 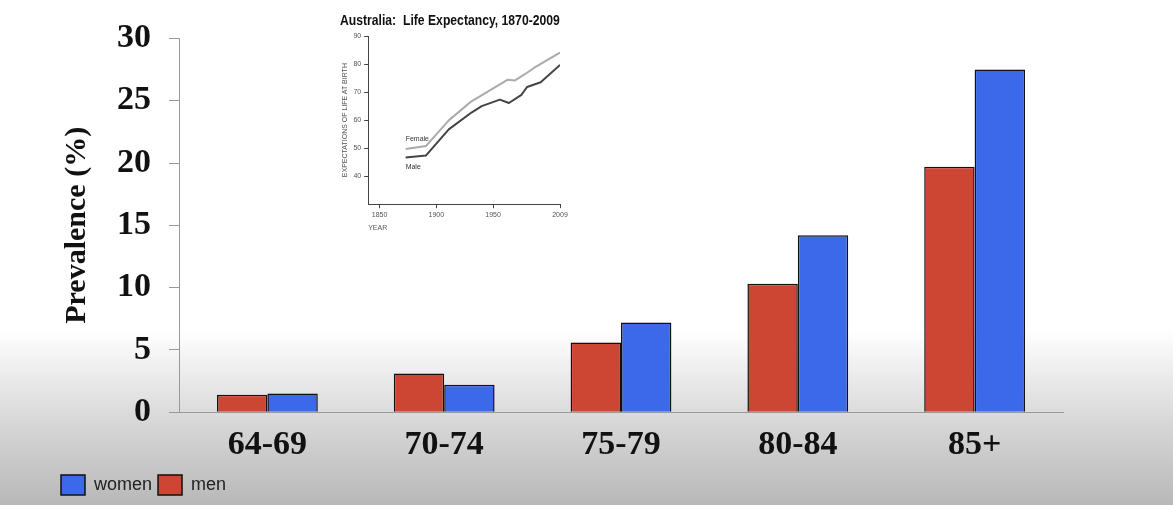 I want to click on y-axis-title: Prevalence (%), so click(x=74, y=225).